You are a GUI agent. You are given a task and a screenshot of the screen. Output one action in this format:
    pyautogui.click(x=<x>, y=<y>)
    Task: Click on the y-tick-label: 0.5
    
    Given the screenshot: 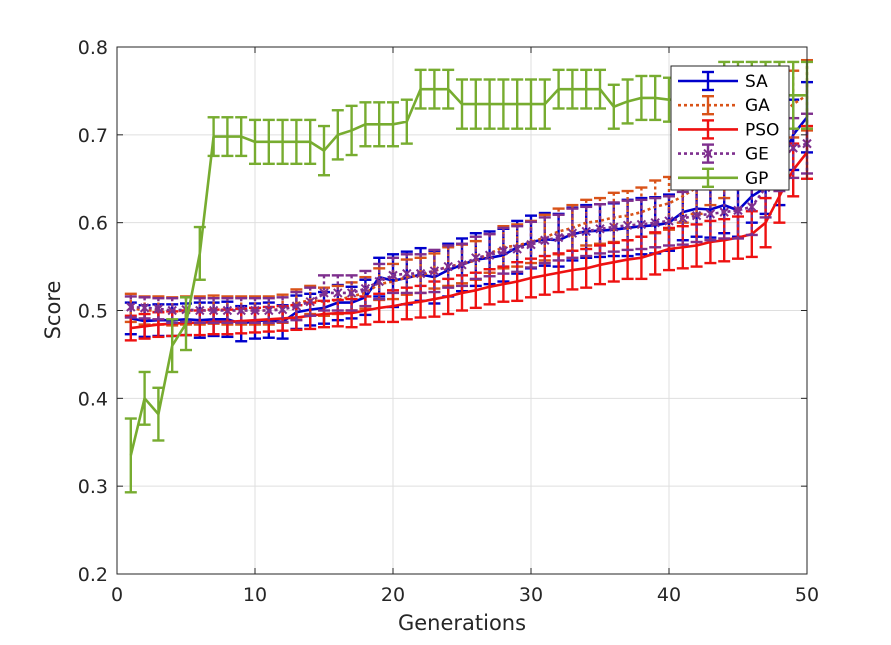 What is the action you would take?
    pyautogui.click(x=93, y=312)
    